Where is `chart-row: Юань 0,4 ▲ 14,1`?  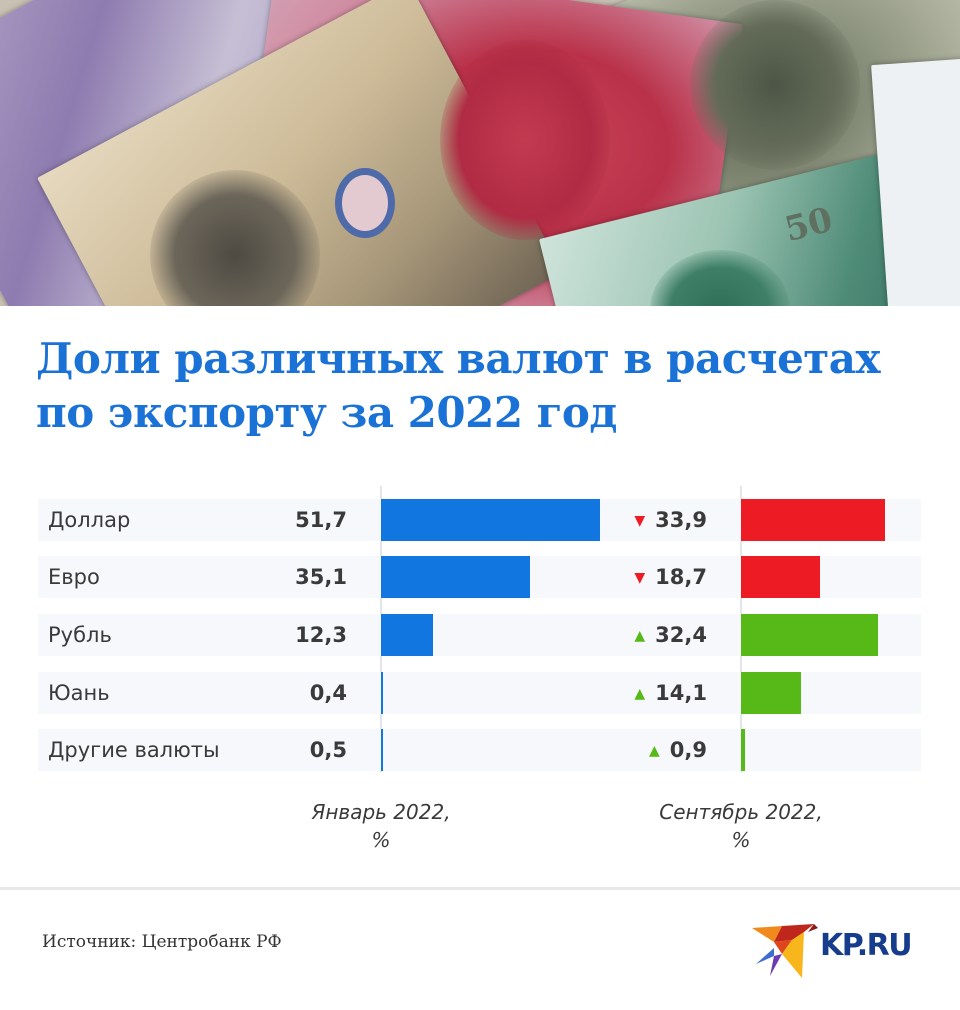
chart-row: Юань 0,4 ▲ 14,1 is located at coordinates (479, 693).